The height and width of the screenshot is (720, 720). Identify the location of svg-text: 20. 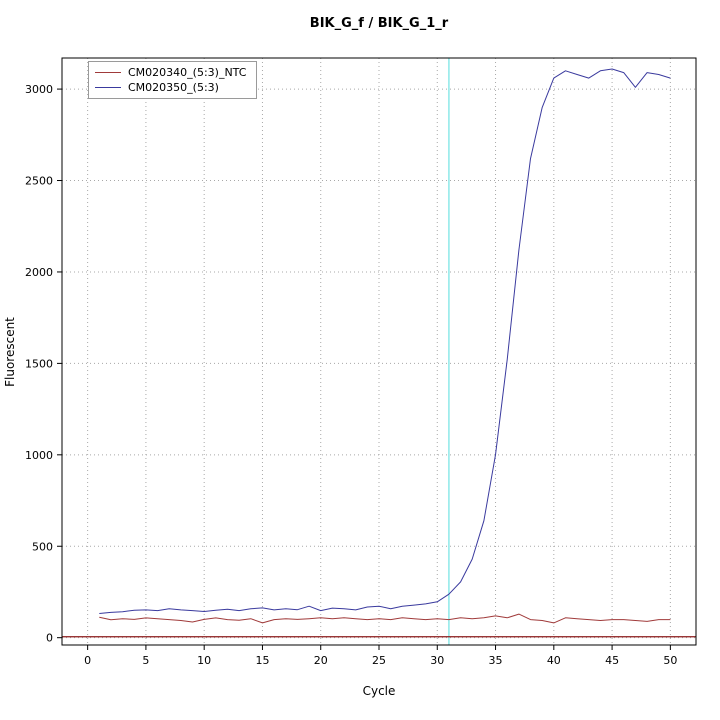
(321, 660).